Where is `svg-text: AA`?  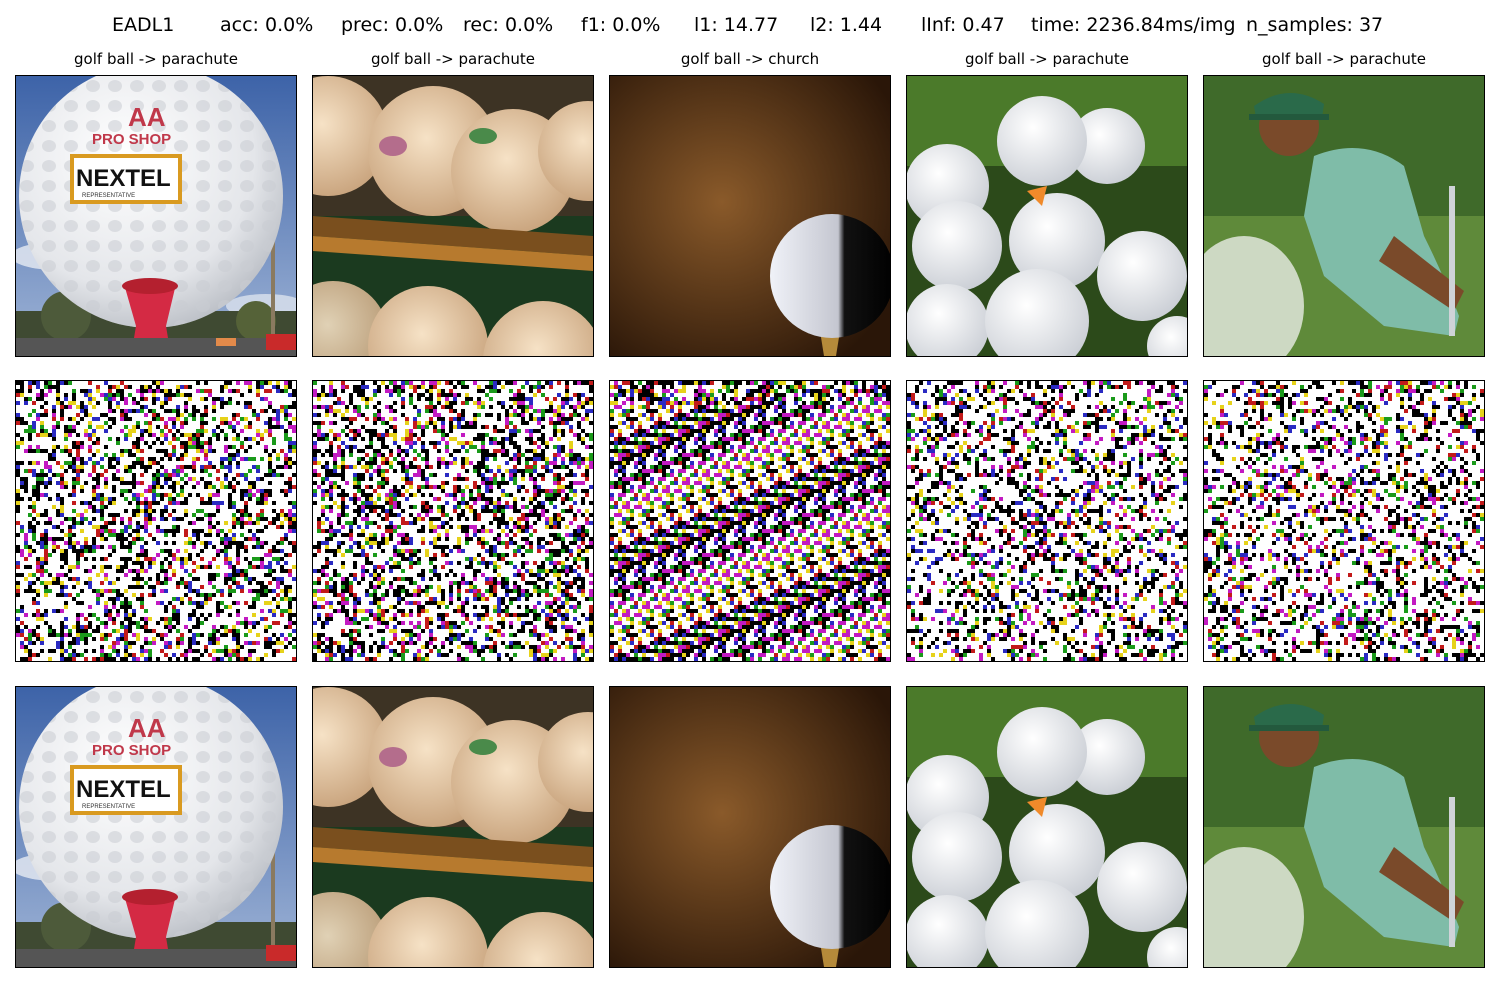 svg-text: AA is located at coordinates (147, 117).